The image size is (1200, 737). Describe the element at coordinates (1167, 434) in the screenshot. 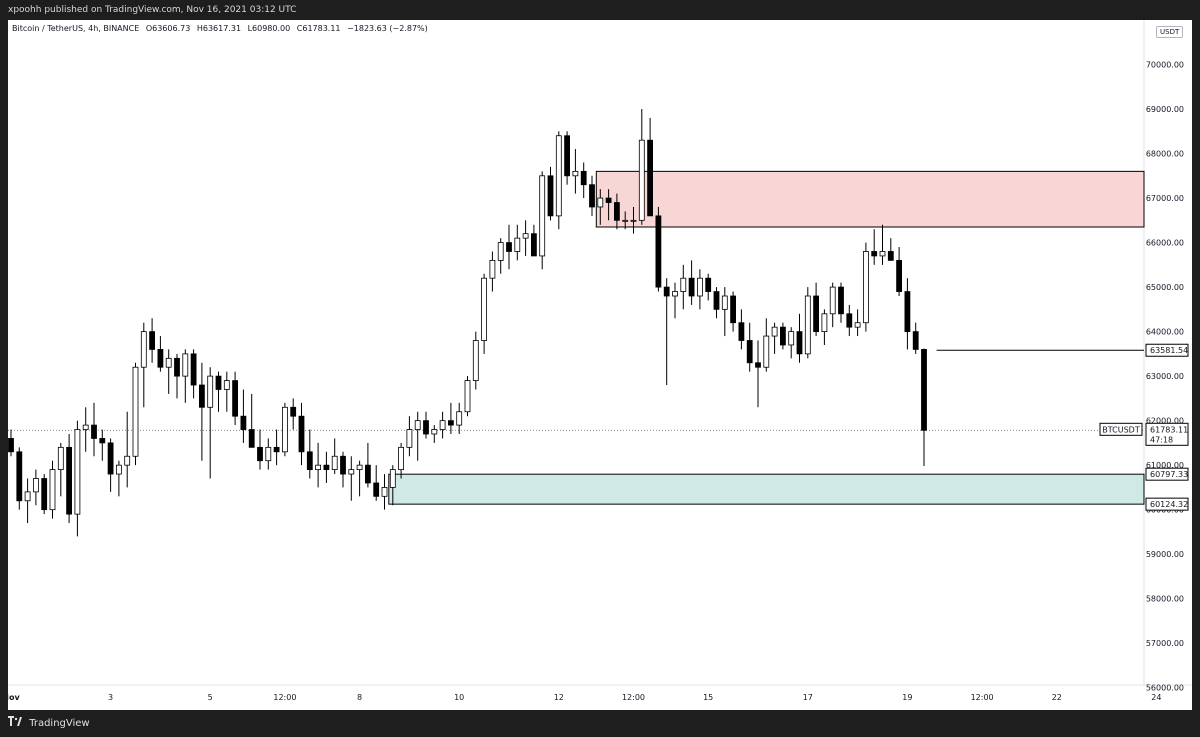

I see `last-price-box` at that location.